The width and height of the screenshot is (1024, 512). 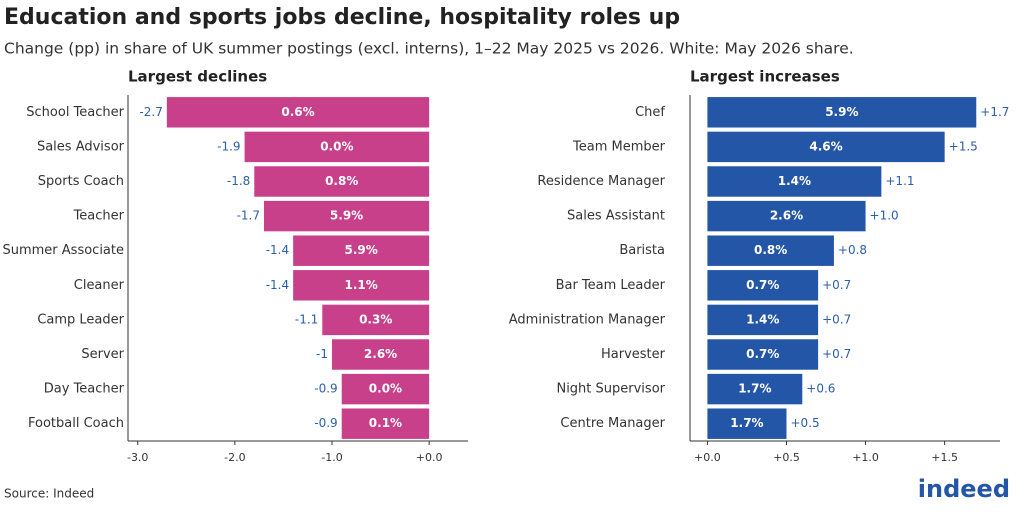 I want to click on y-tick-label: Administration Manager, so click(x=587, y=319).